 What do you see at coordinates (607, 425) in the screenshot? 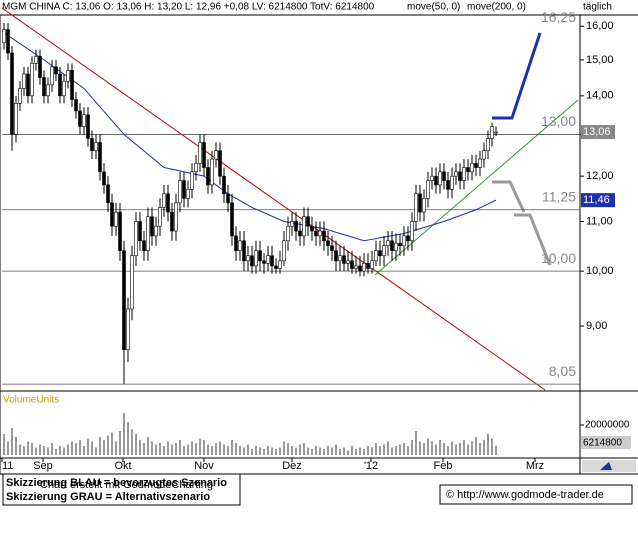
I see `volume-tick-label: 20000000` at bounding box center [607, 425].